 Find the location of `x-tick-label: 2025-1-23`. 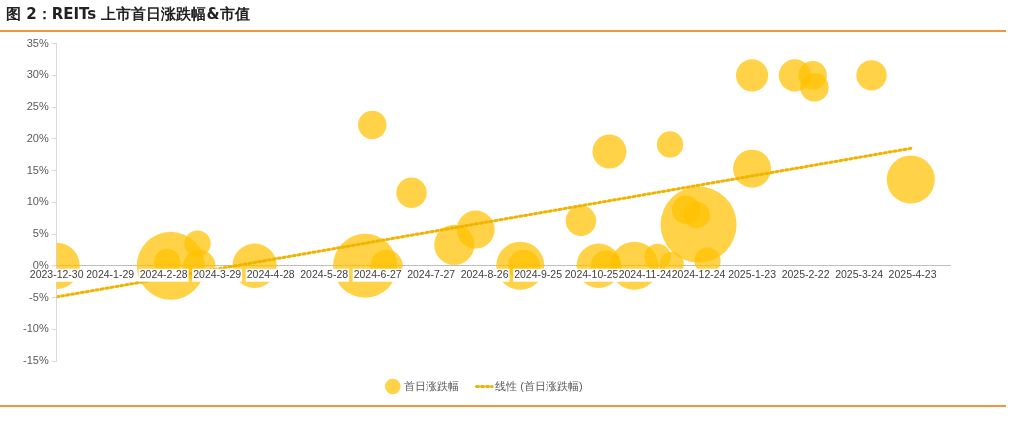

x-tick-label: 2025-1-23 is located at coordinates (752, 273).